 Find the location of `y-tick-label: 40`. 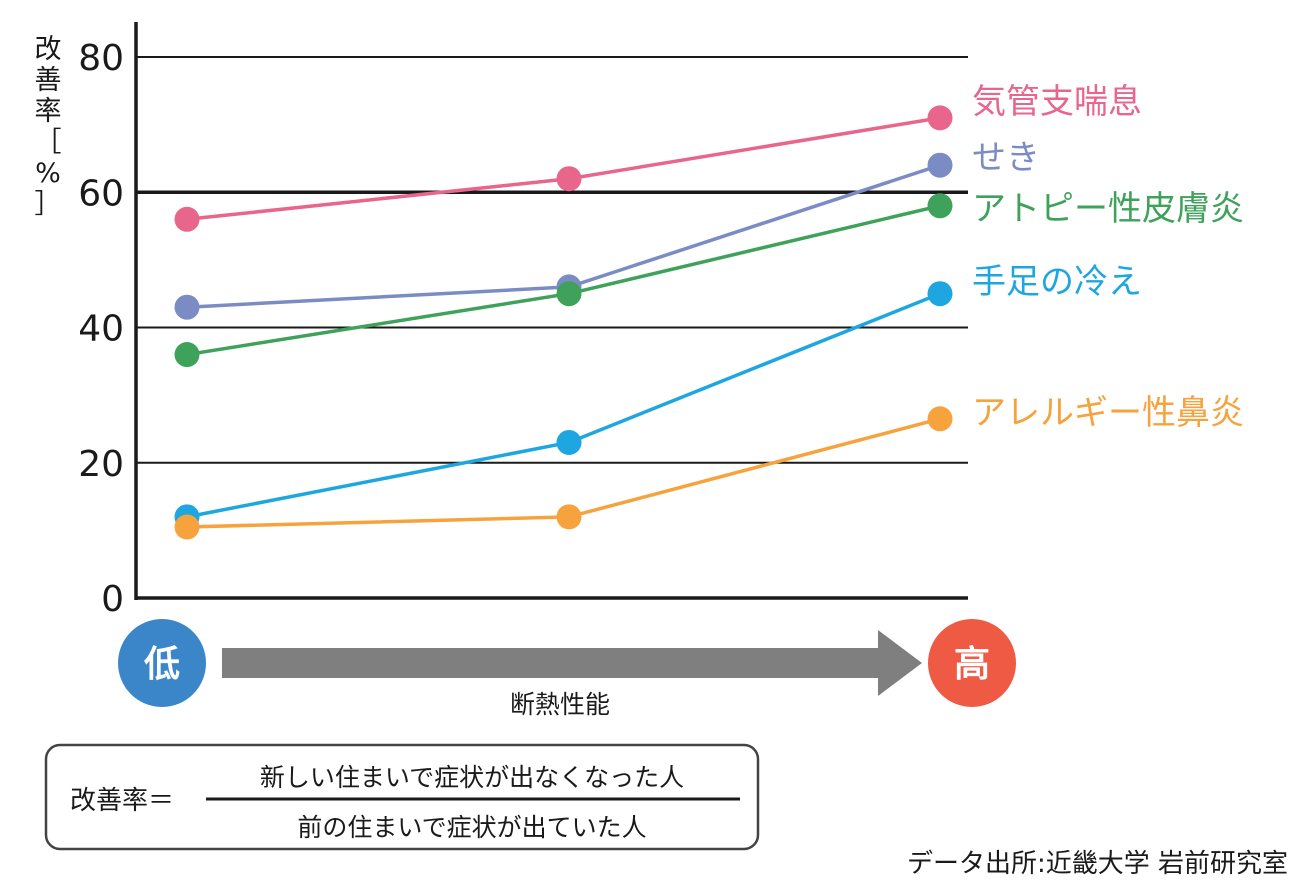

y-tick-label: 40 is located at coordinates (101, 329).